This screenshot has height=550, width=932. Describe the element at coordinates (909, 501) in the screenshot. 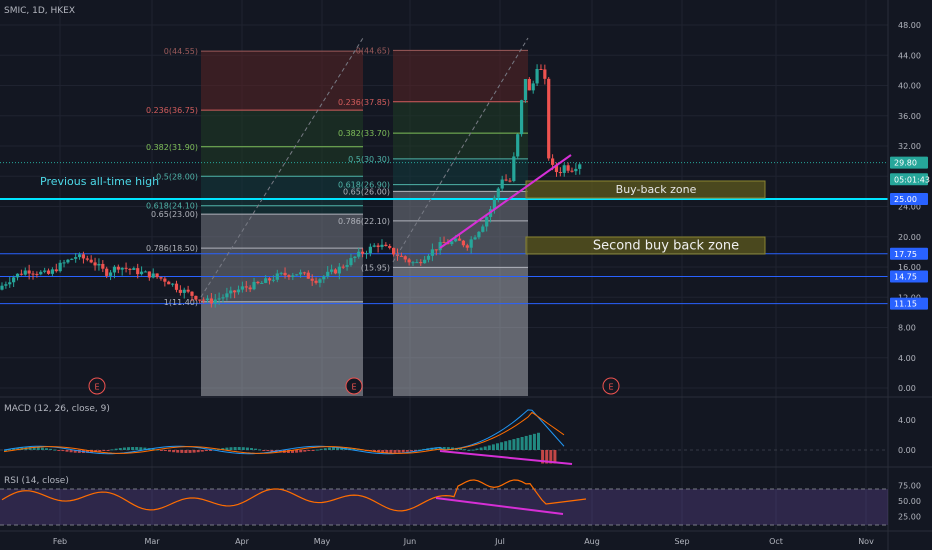

I see `rsi-axis-label: 50.00` at that location.